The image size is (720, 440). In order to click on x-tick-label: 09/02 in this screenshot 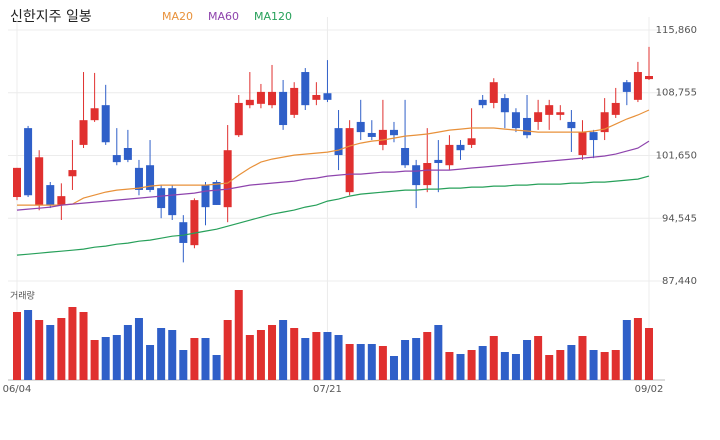, I will do `click(649, 389)`.